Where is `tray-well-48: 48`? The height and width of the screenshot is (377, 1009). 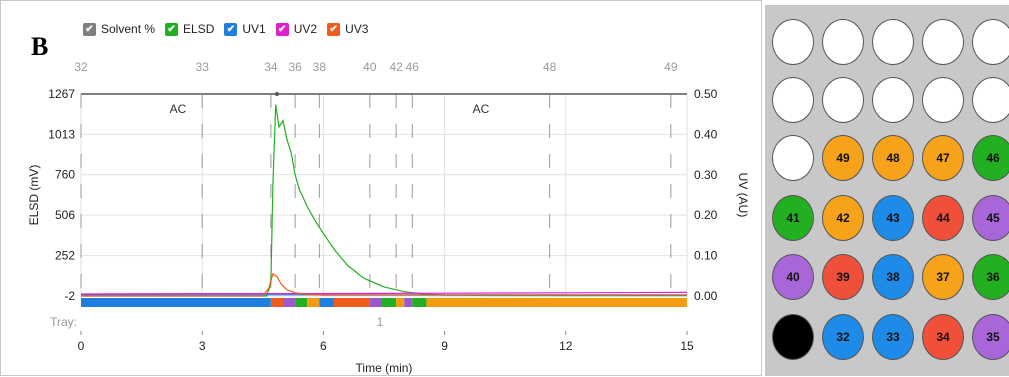 tray-well-48: 48 is located at coordinates (893, 158).